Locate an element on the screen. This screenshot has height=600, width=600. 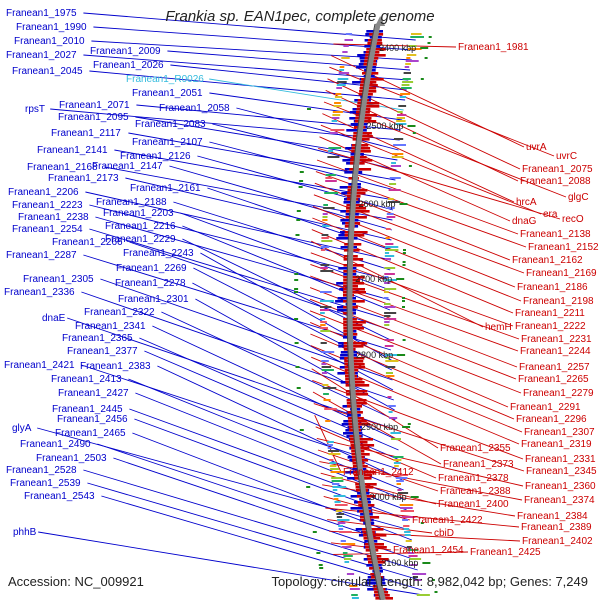
gene-label-left: Franean1_2266 is located at coordinates (87, 242).